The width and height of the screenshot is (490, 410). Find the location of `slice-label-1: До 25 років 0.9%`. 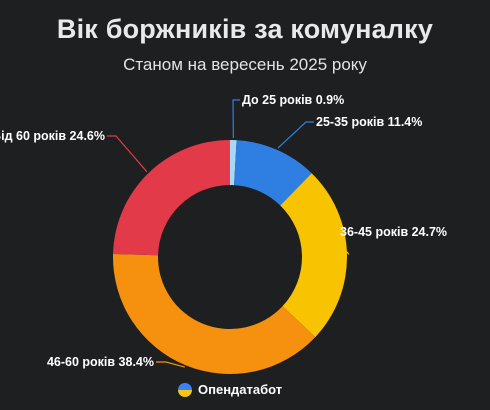

slice-label-1: До 25 років 0.9% is located at coordinates (293, 100).